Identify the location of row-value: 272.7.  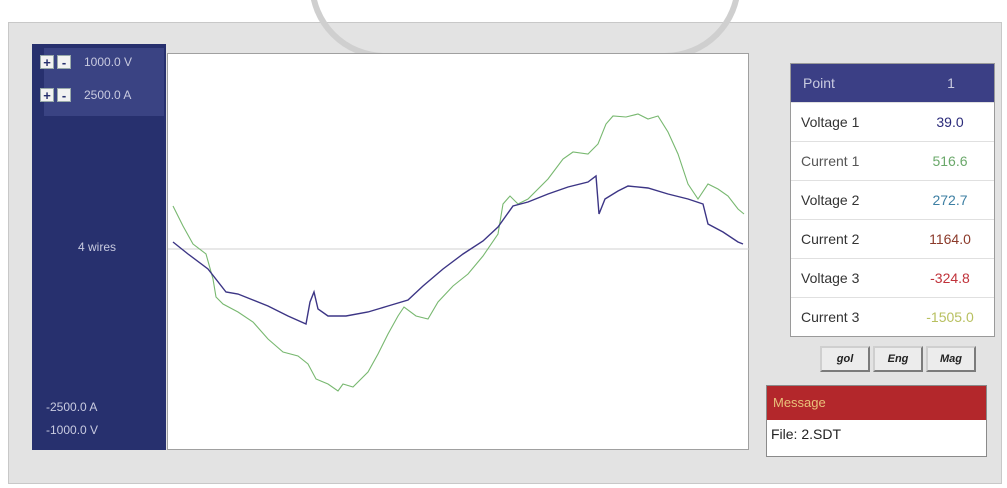
(950, 200).